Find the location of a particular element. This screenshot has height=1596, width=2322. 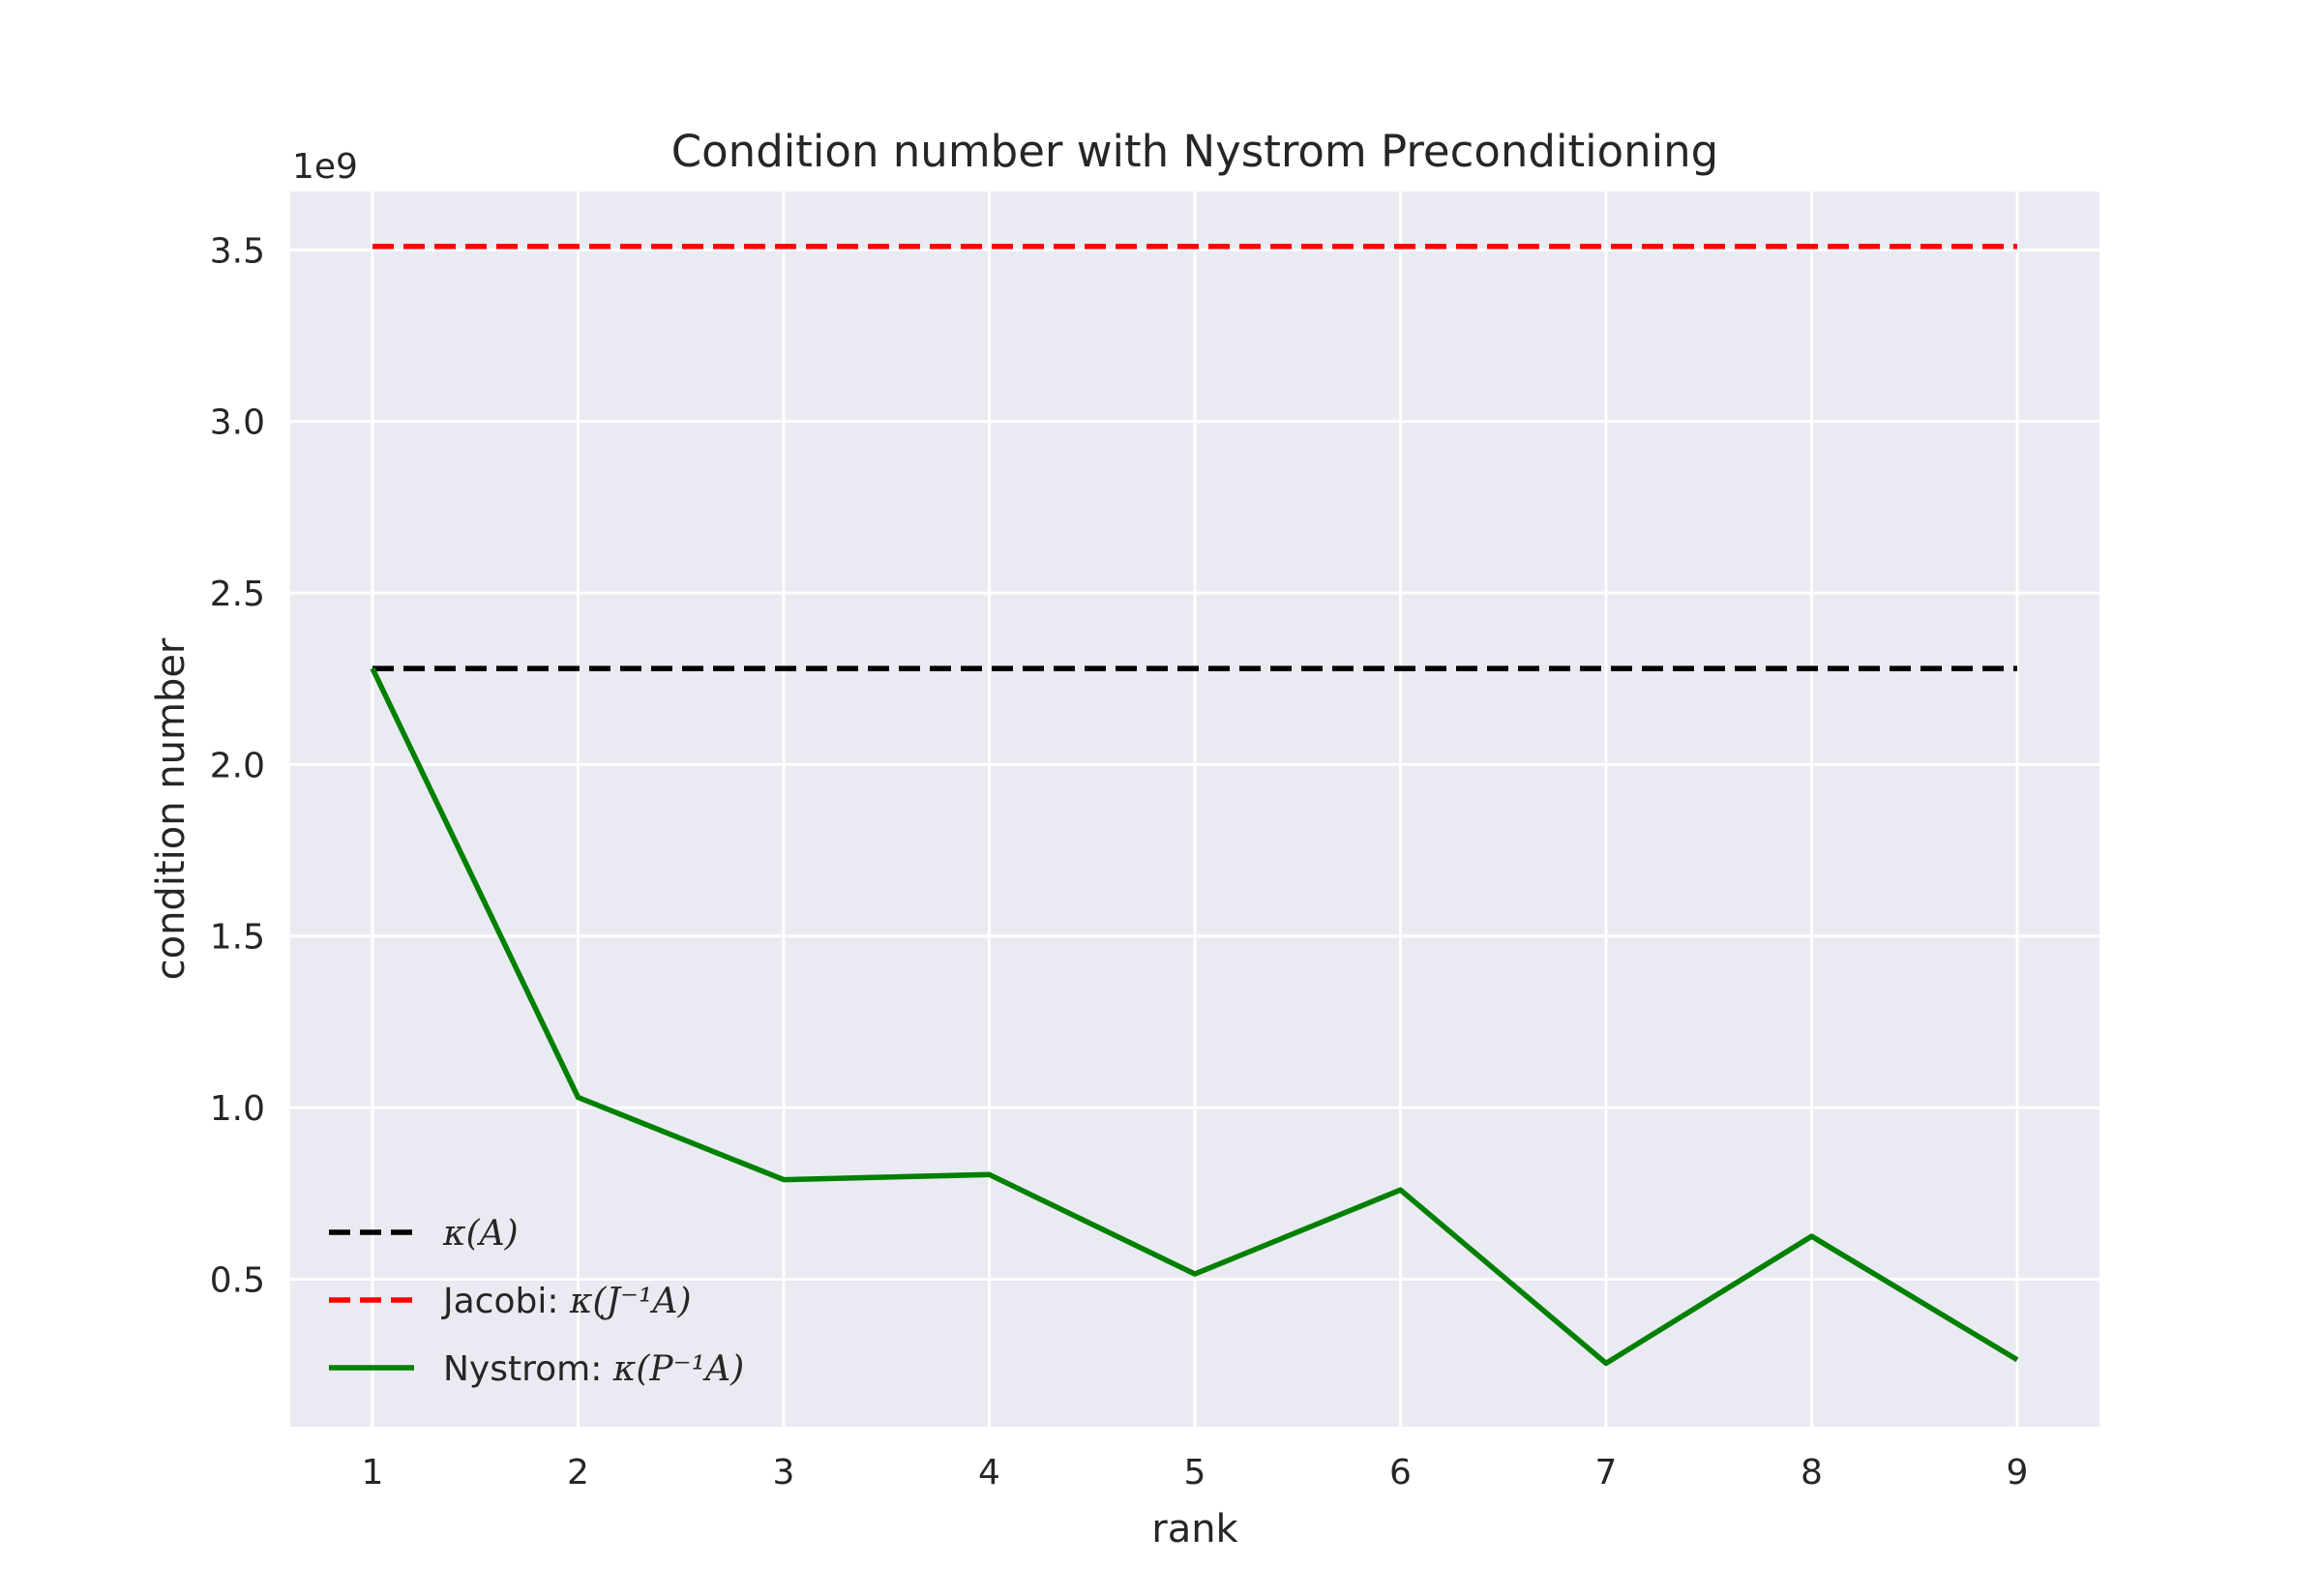

x-tick-label: 5 is located at coordinates (1195, 1473).